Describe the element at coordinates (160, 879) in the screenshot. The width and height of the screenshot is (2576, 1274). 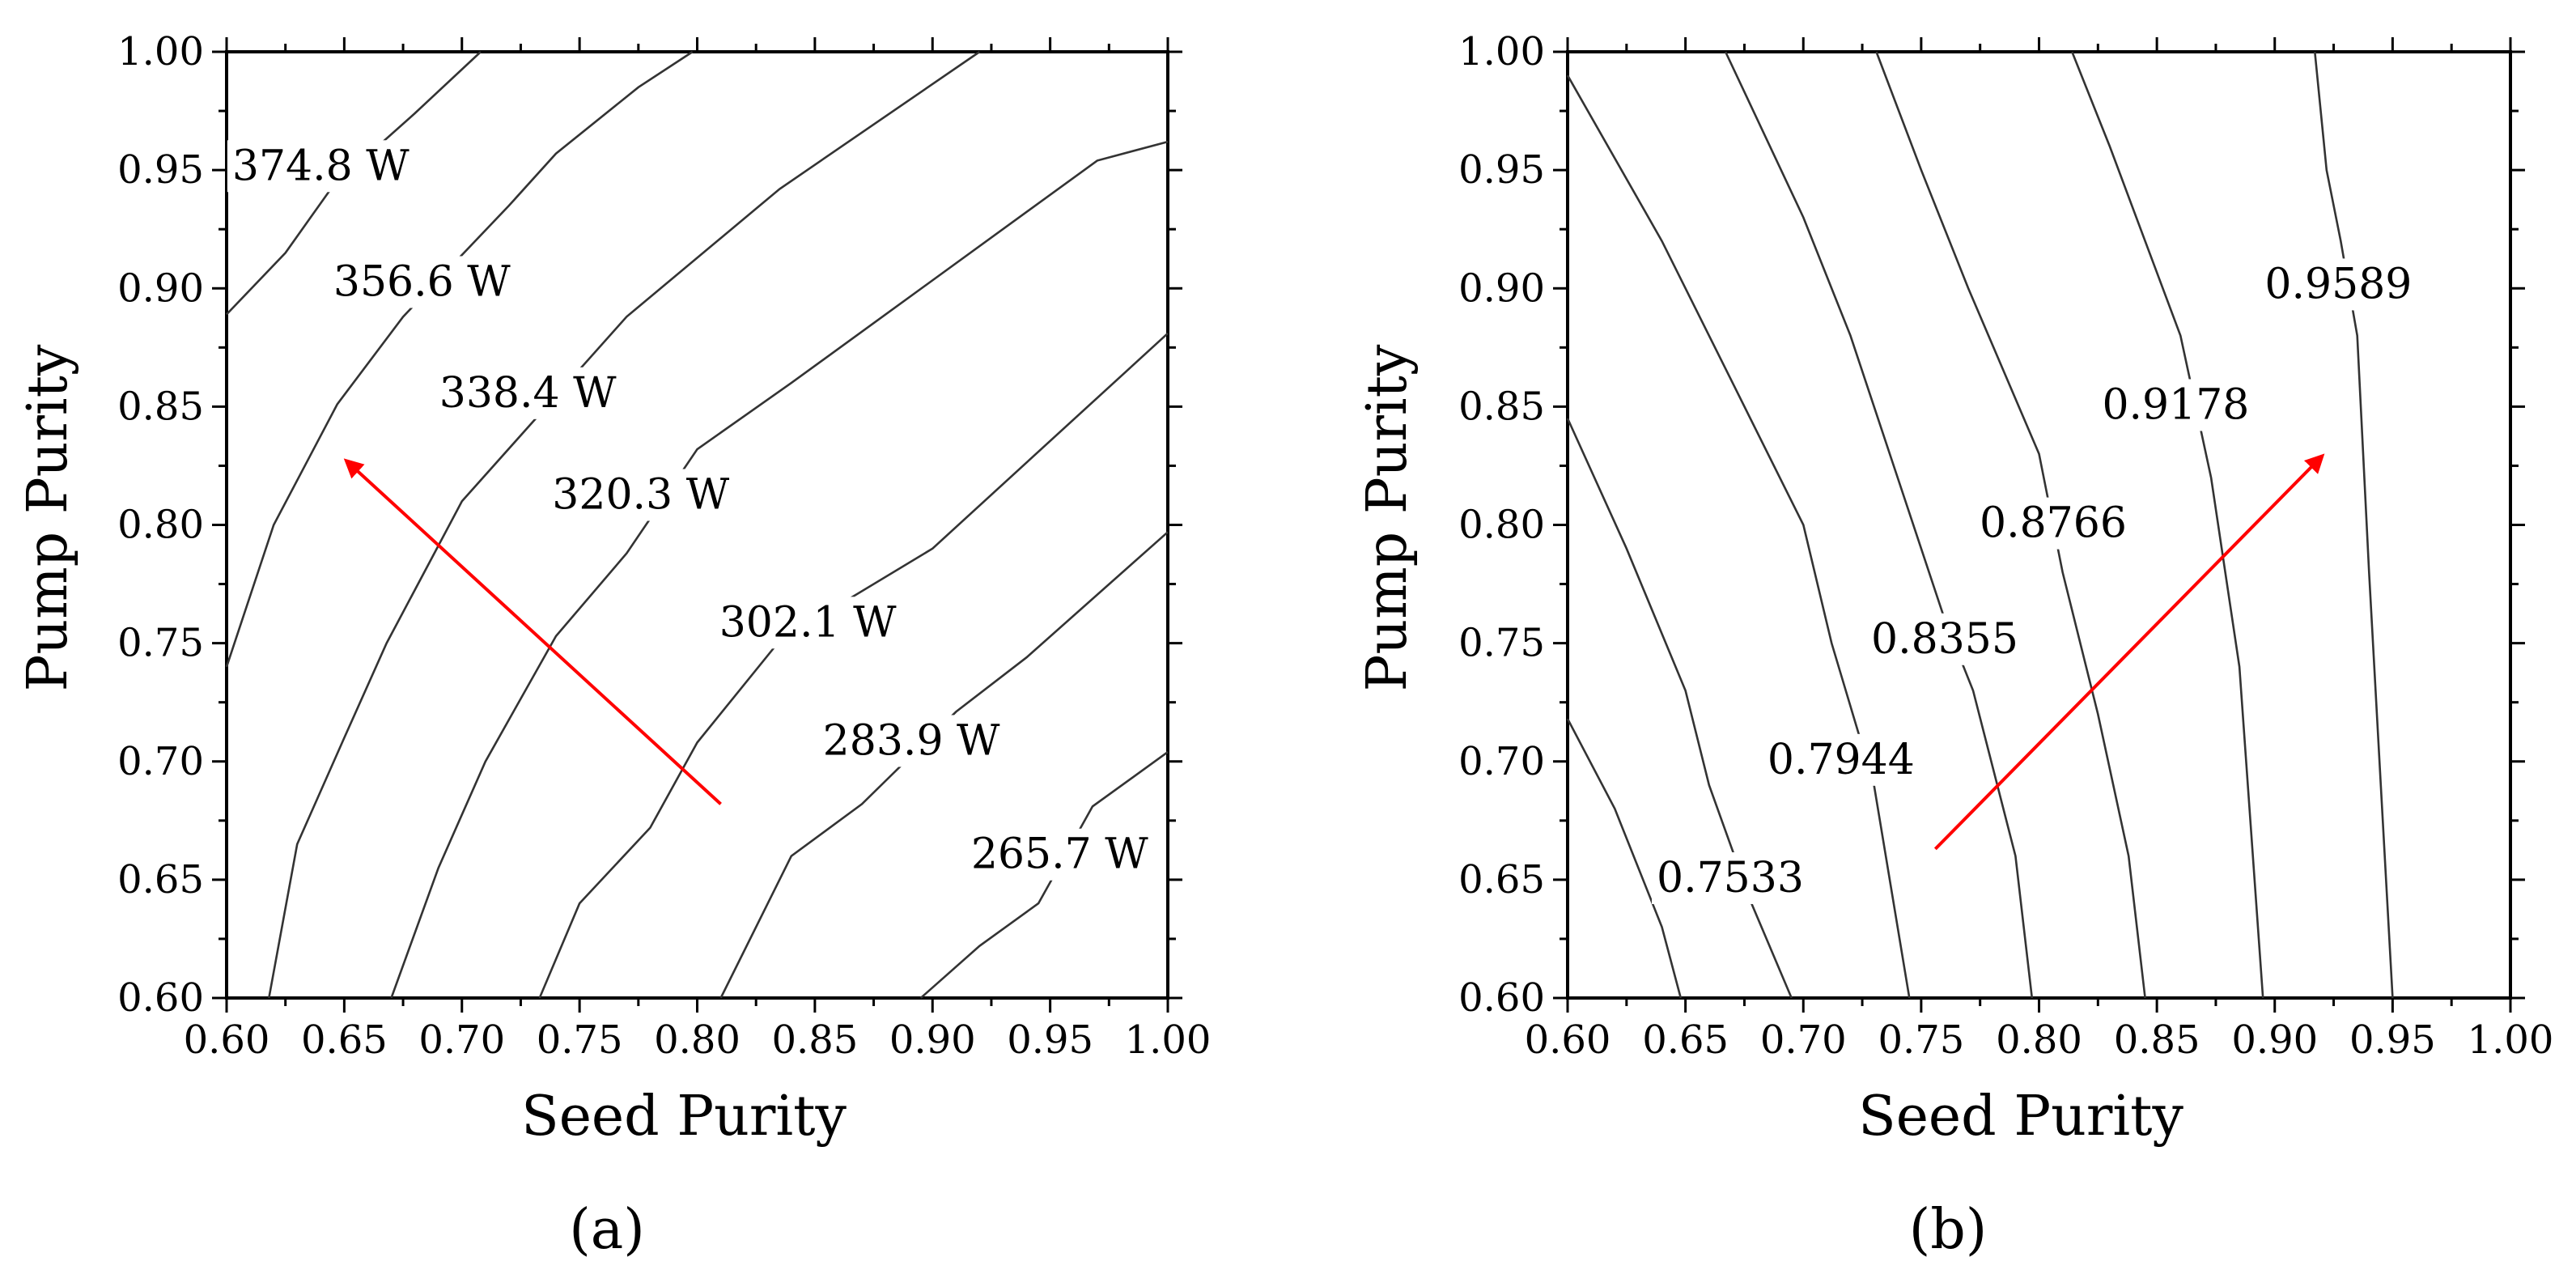
I see `panel-a-y-tick-label: 0.65` at that location.